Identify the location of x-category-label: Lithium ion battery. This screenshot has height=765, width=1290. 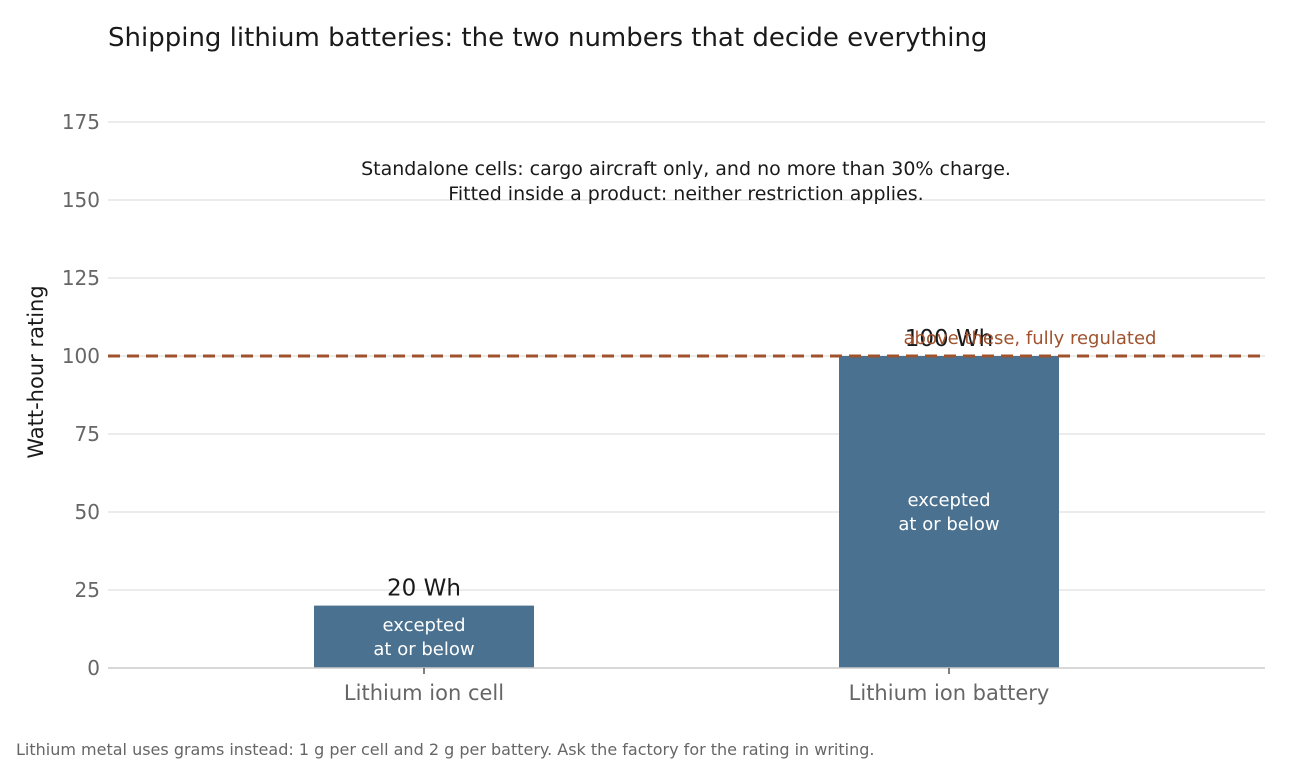
(949, 693).